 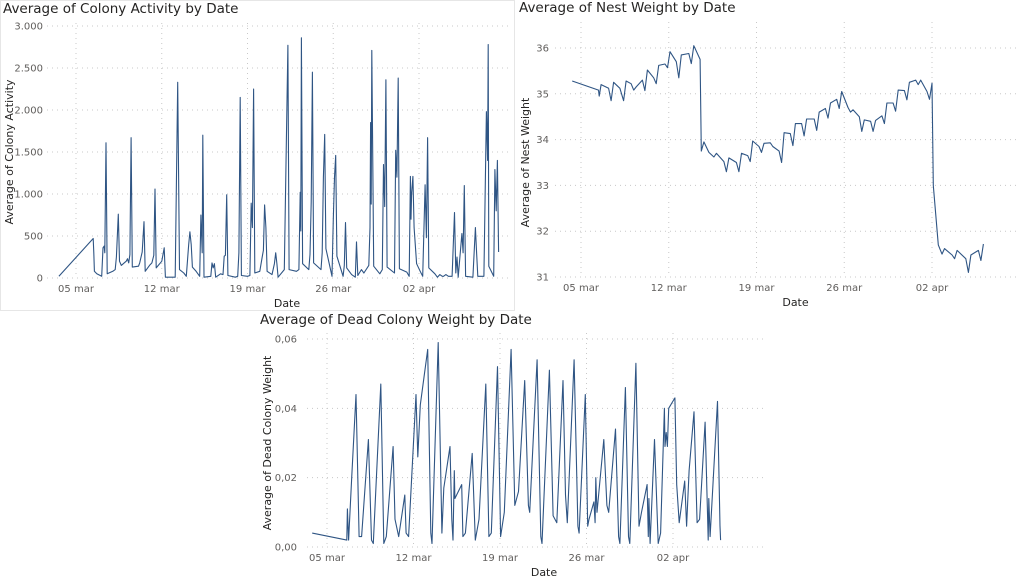 I want to click on y-axis-title: Average of Colony Activity, so click(x=9, y=152).